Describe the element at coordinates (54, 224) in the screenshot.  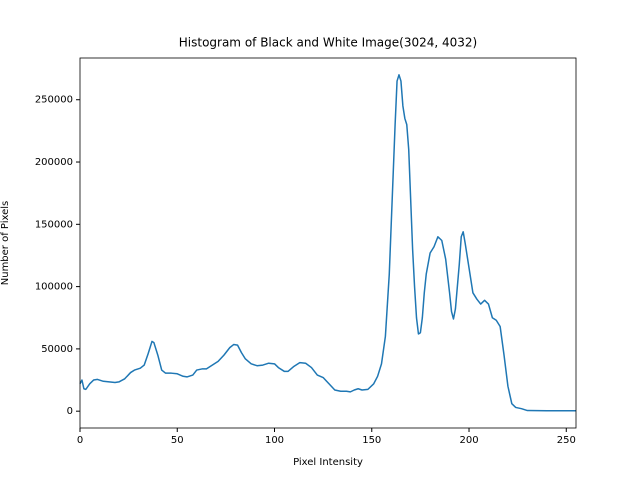
I see `y-tick-label: 150000` at that location.